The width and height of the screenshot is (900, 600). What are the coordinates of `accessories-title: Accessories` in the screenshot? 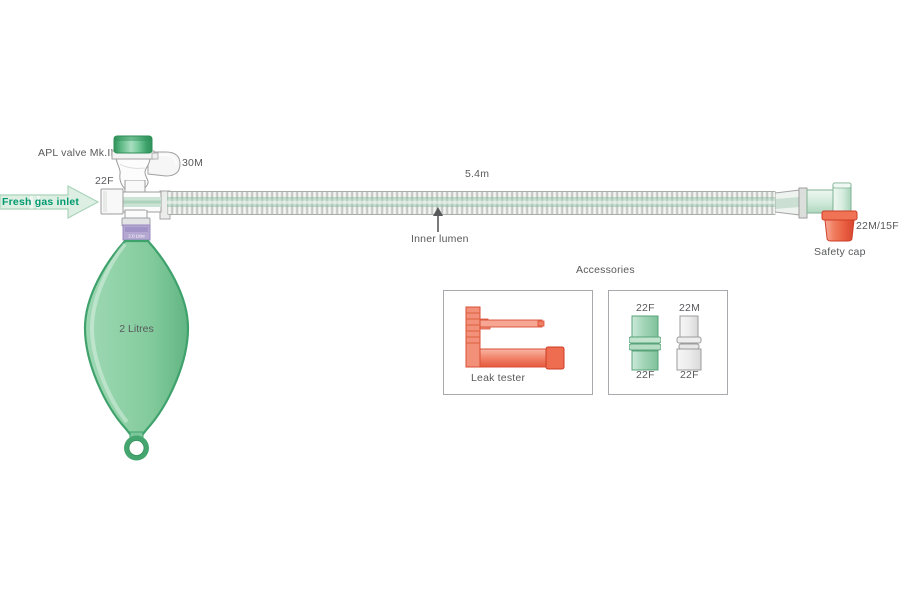 It's located at (605, 270).